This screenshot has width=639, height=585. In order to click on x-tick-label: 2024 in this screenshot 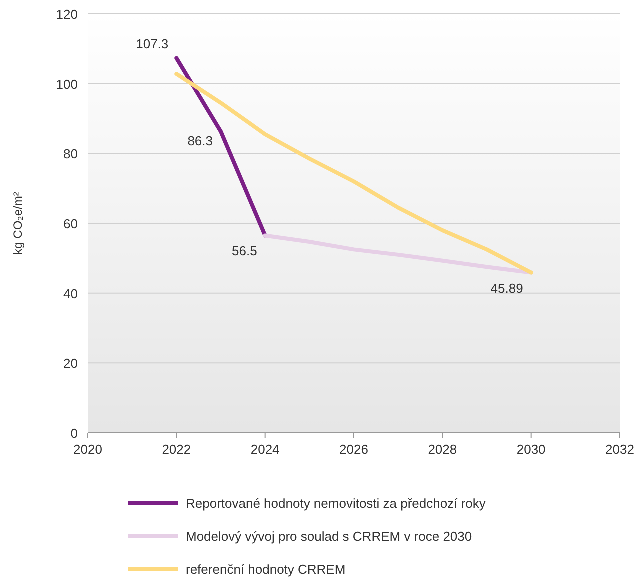, I will do `click(265, 449)`.